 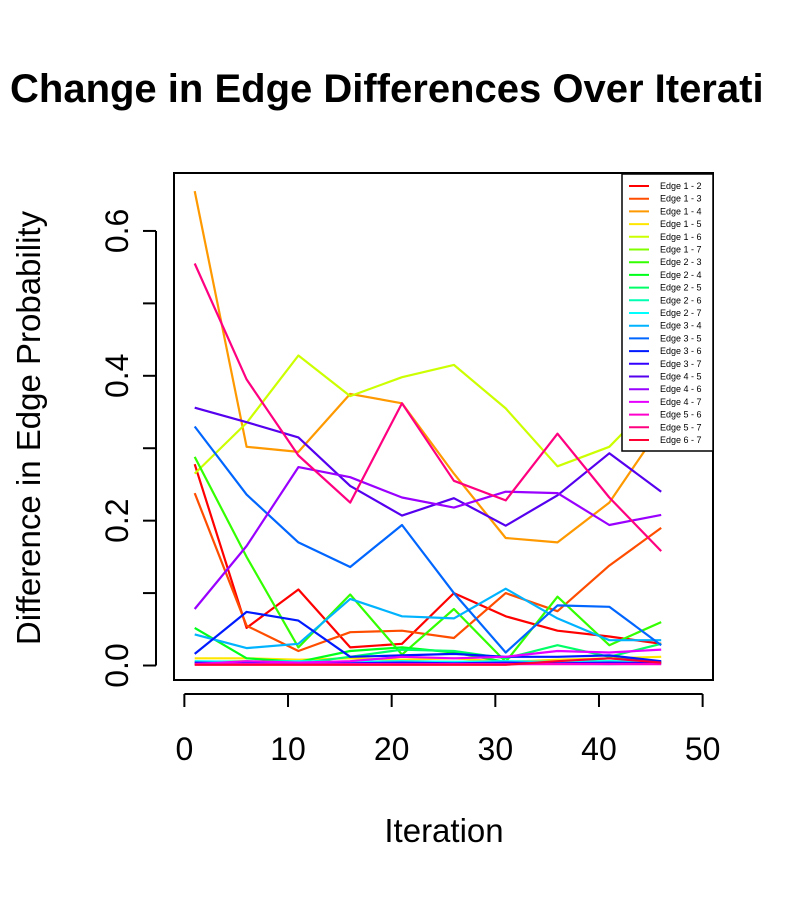 I want to click on legend-label: Edge 6 - 7, so click(x=681, y=440).